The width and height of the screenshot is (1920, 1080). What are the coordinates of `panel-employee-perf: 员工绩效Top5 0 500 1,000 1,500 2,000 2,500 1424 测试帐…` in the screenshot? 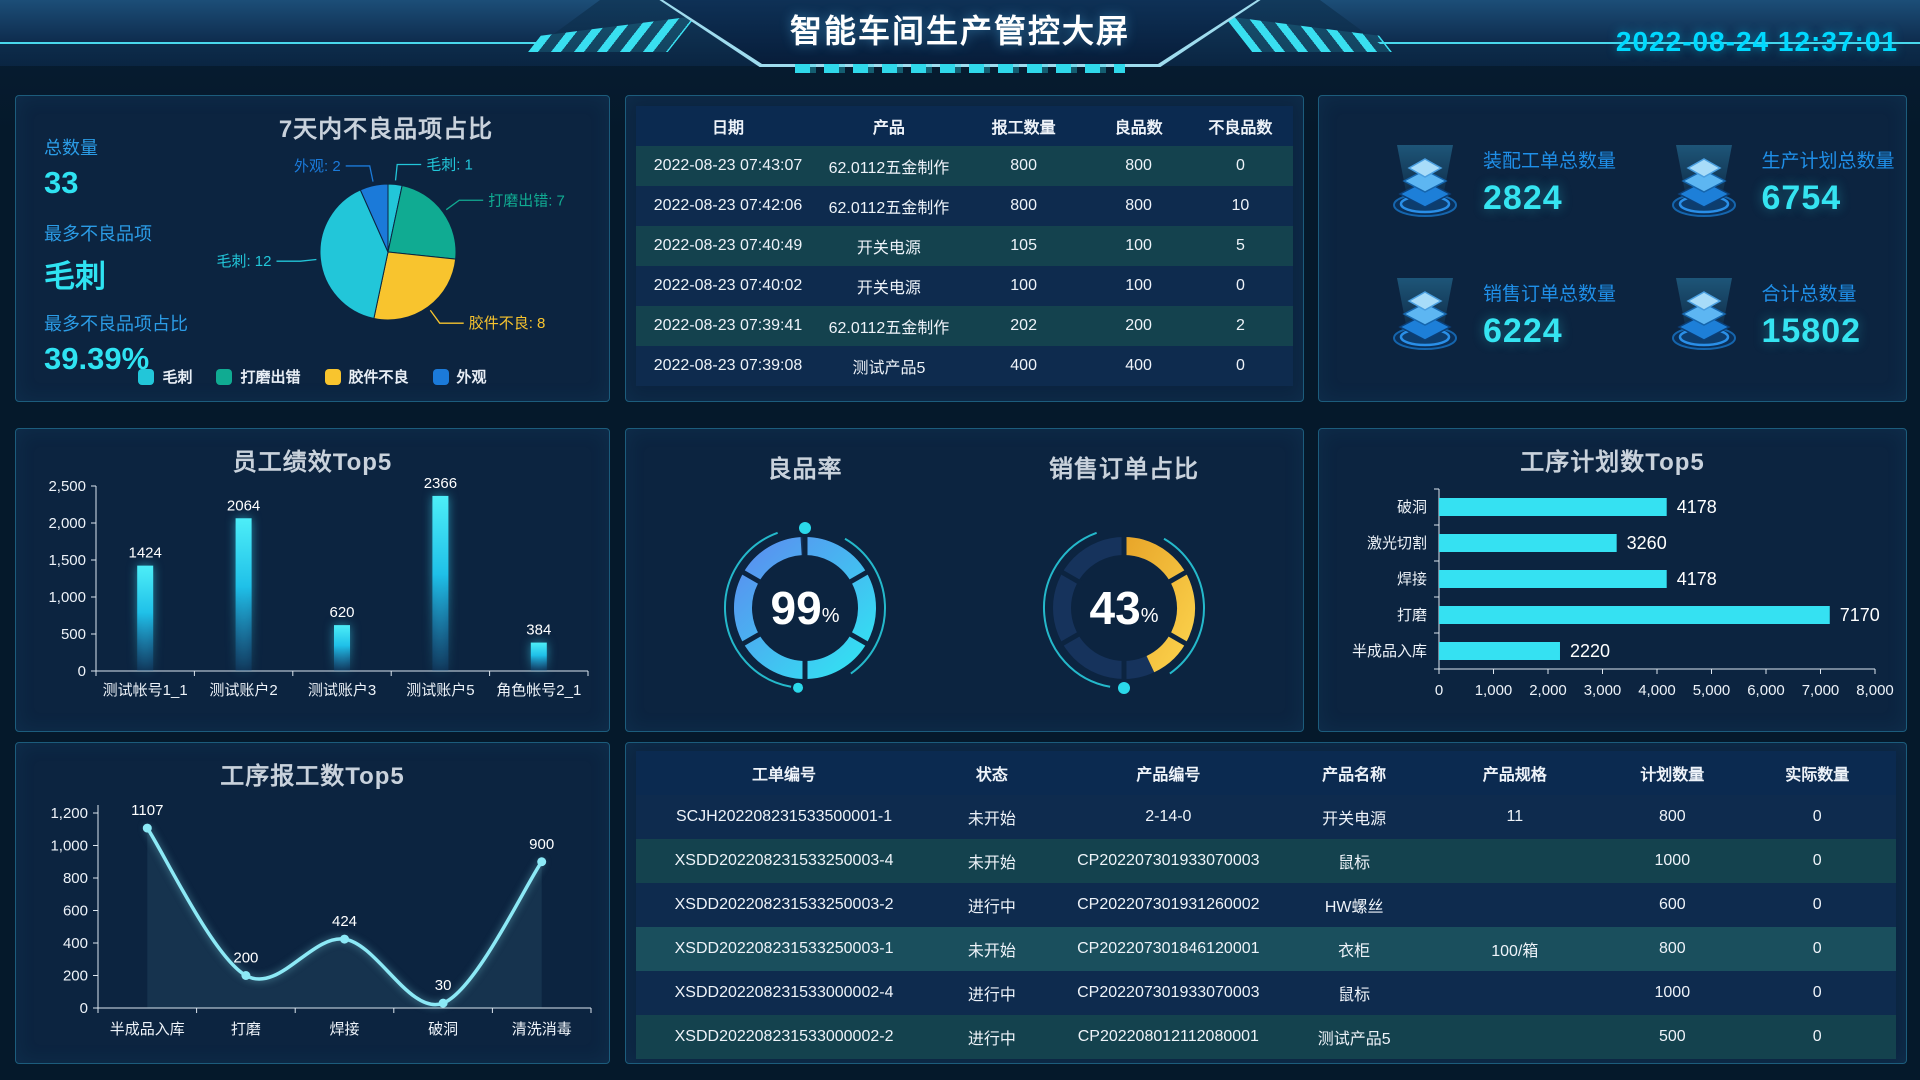 It's located at (312, 580).